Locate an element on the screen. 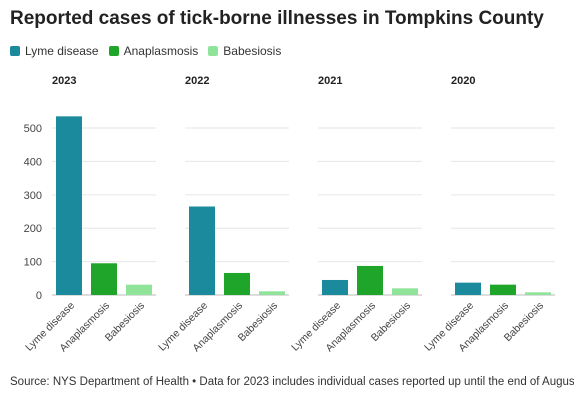 The width and height of the screenshot is (574, 400). legend-item-anaplasmosis: Anaplasmosis is located at coordinates (153, 51).